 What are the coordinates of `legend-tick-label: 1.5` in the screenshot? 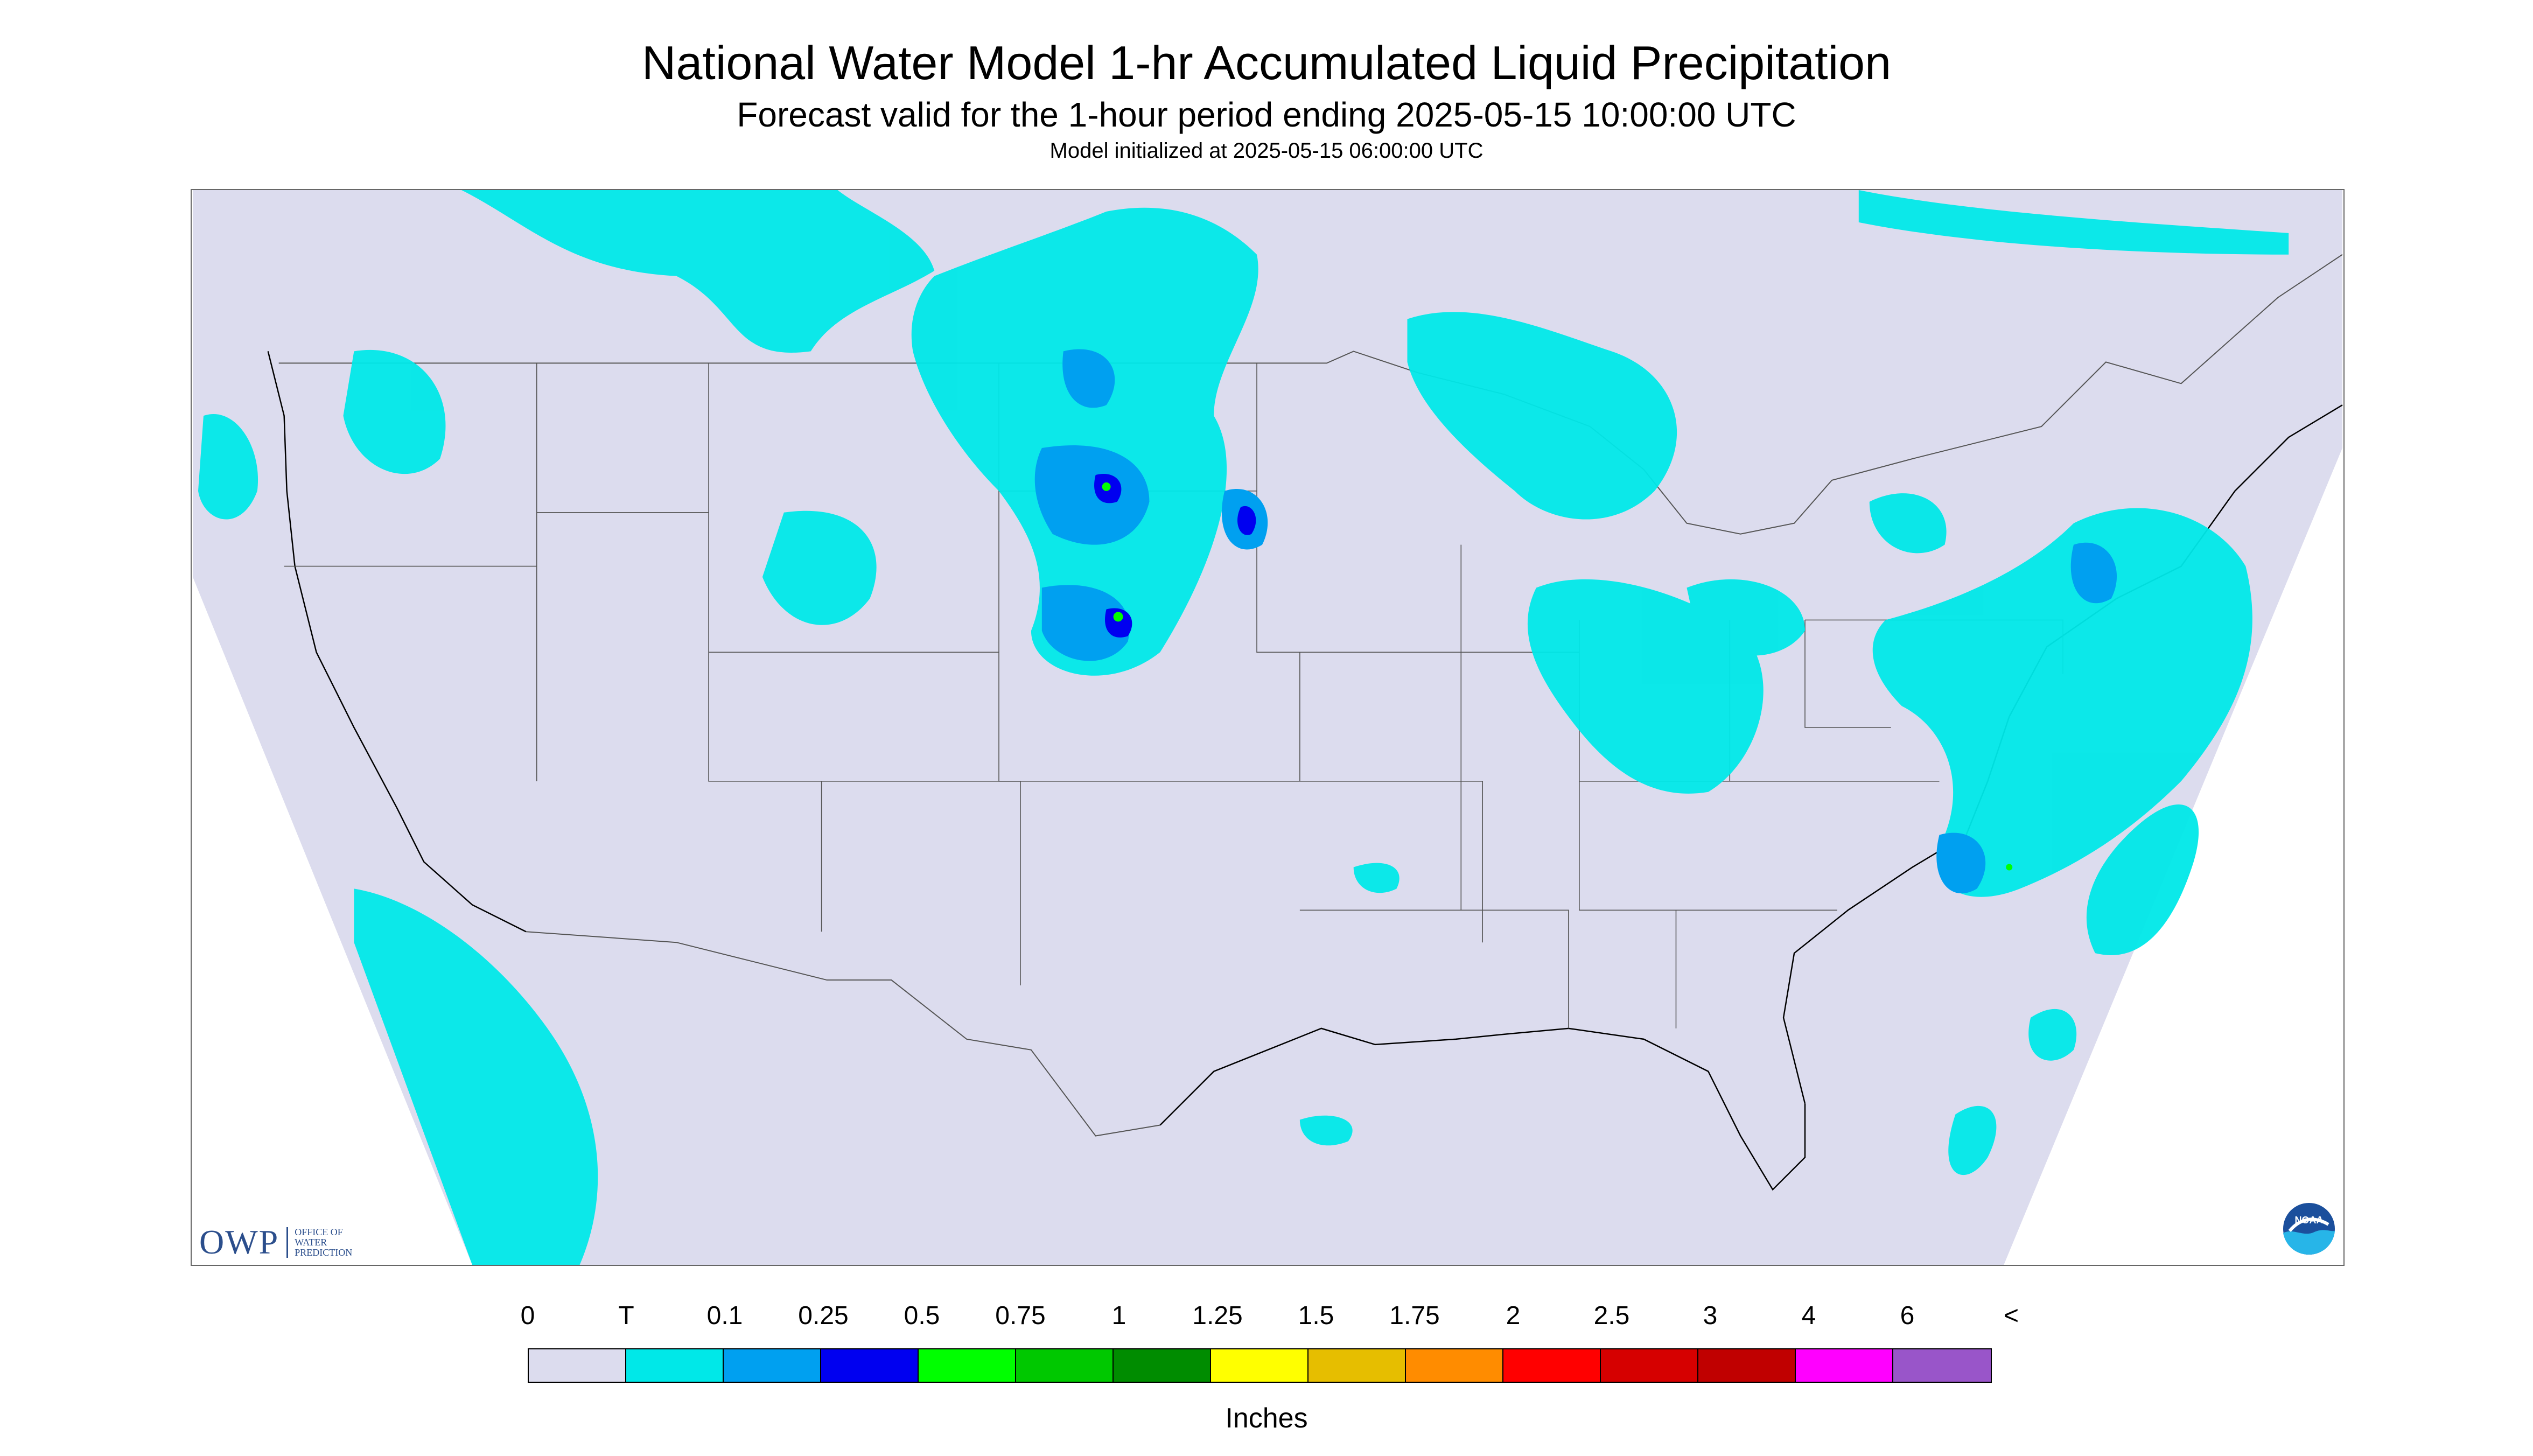 It's located at (1316, 1315).